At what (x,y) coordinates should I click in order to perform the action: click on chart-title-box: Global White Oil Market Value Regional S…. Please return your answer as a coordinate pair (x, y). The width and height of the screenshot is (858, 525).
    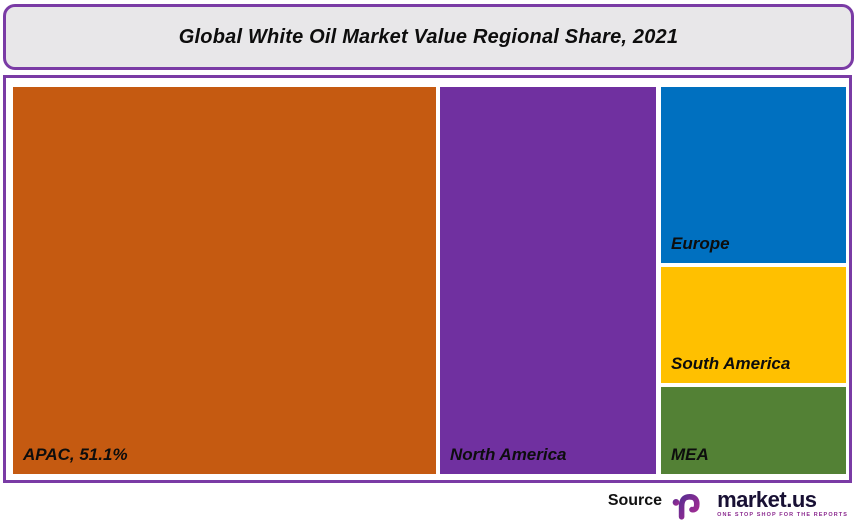
    Looking at the image, I should click on (428, 37).